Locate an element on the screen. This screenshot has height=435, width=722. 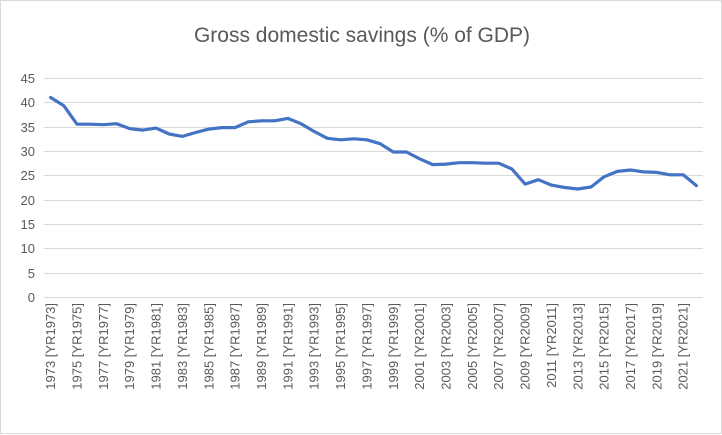
x-tick-label: 1995 [YR1995] is located at coordinates (340, 346).